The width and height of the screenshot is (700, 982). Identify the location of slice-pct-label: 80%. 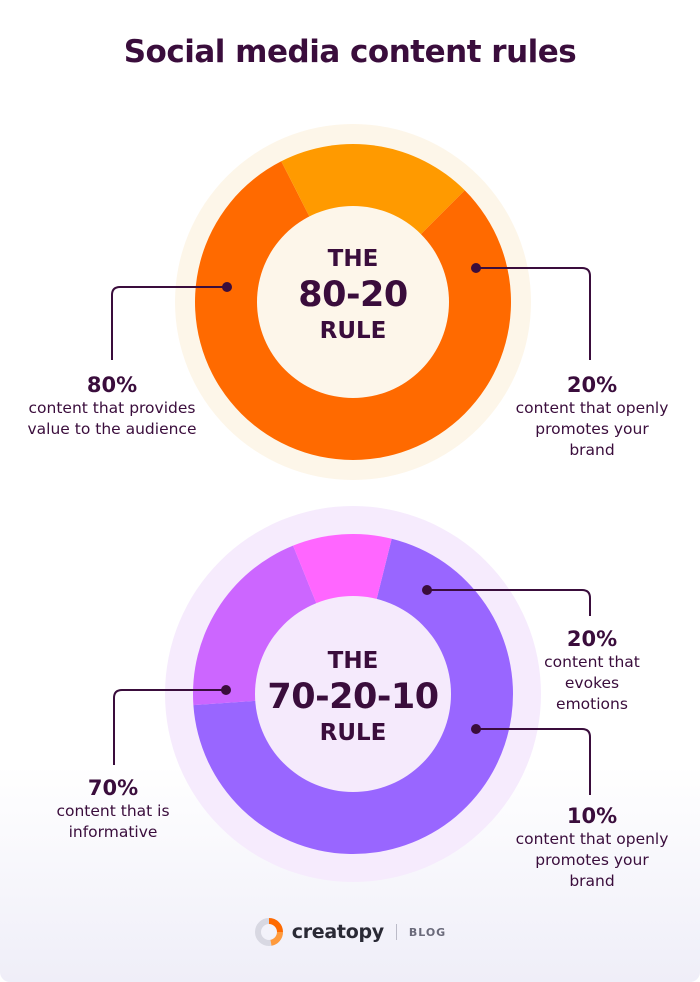
(112, 385).